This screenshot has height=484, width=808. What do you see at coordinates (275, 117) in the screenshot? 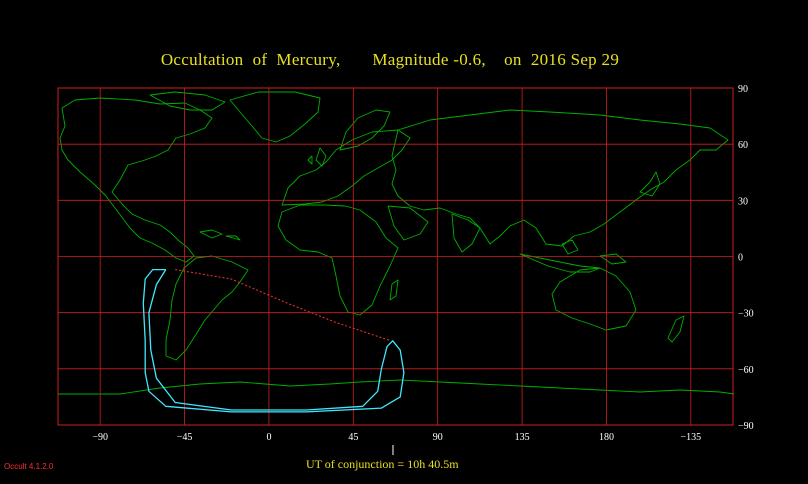
I see `coast-greenland` at bounding box center [275, 117].